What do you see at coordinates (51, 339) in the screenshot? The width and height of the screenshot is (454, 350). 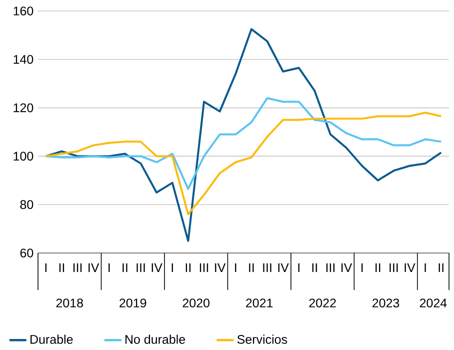 I see `legend-label: Durable` at bounding box center [51, 339].